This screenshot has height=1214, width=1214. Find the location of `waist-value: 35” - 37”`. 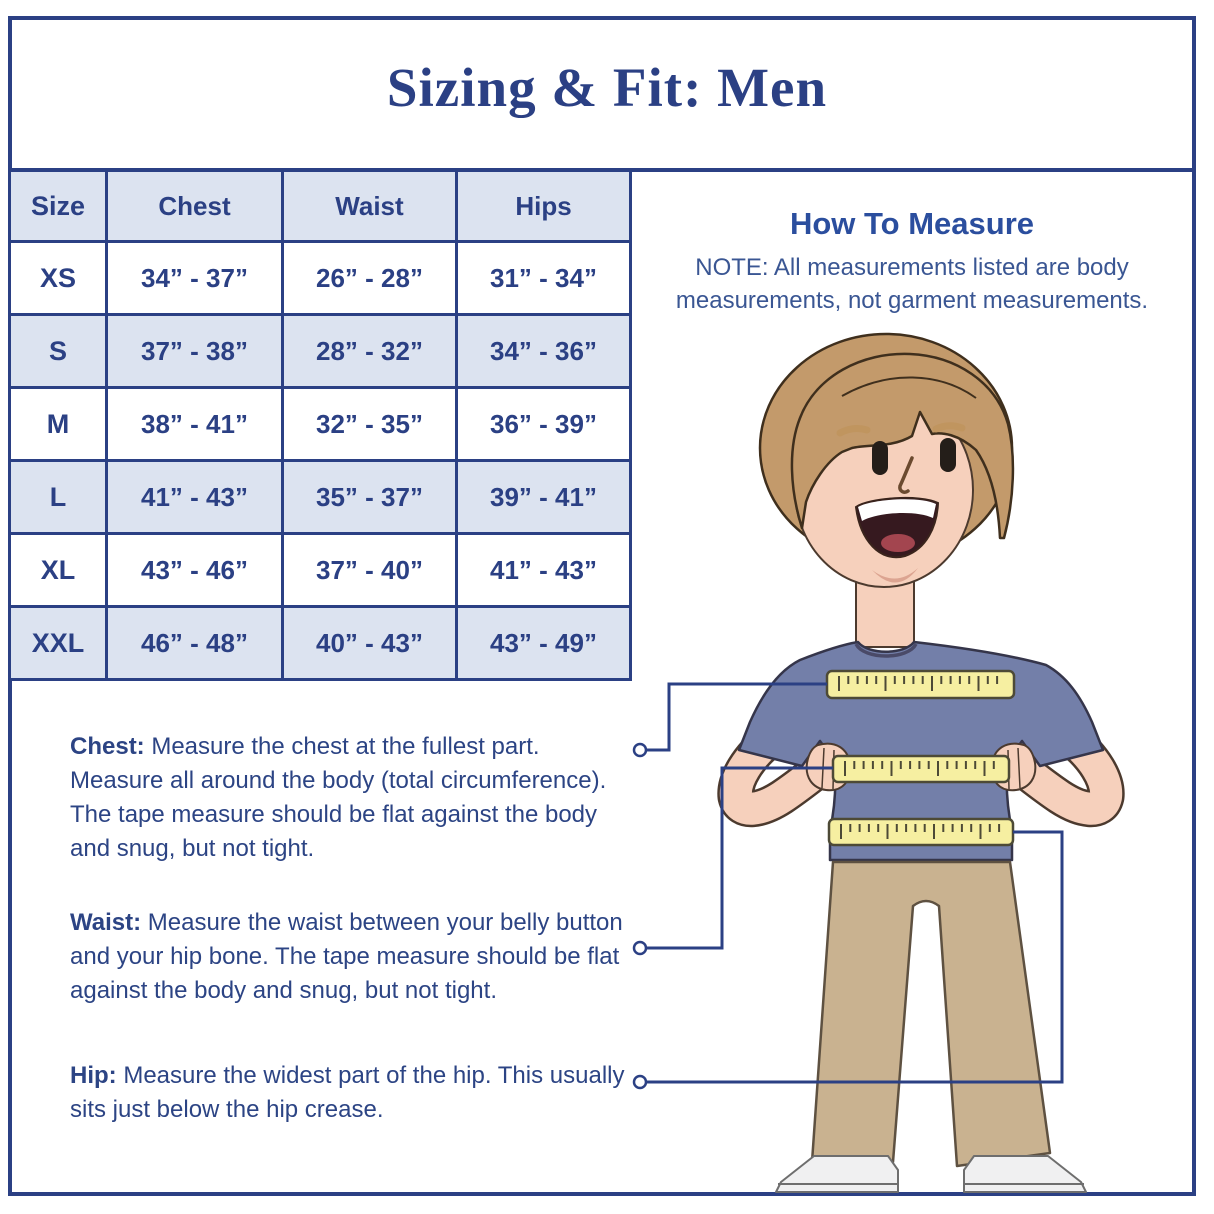

waist-value: 35” - 37” is located at coordinates (369, 497).